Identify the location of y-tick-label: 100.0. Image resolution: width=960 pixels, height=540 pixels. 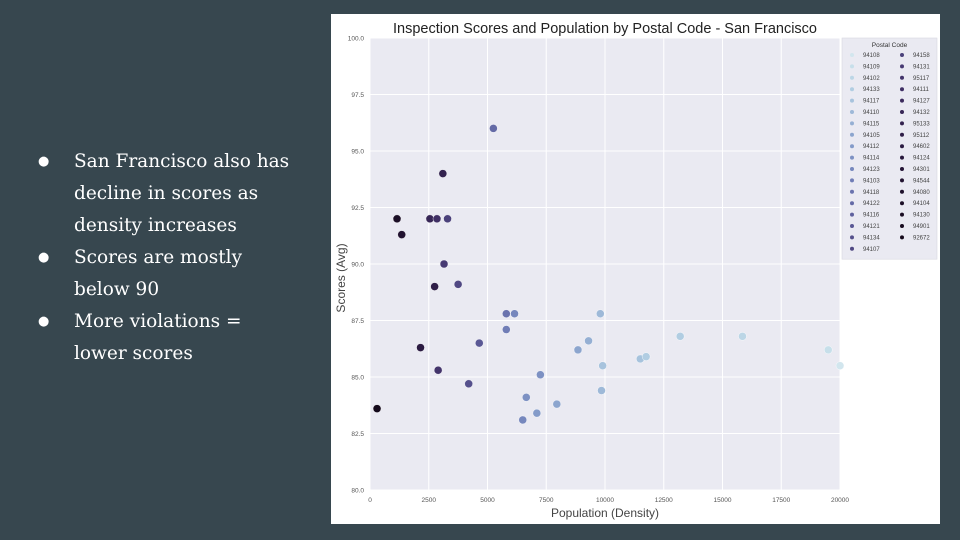
(356, 39).